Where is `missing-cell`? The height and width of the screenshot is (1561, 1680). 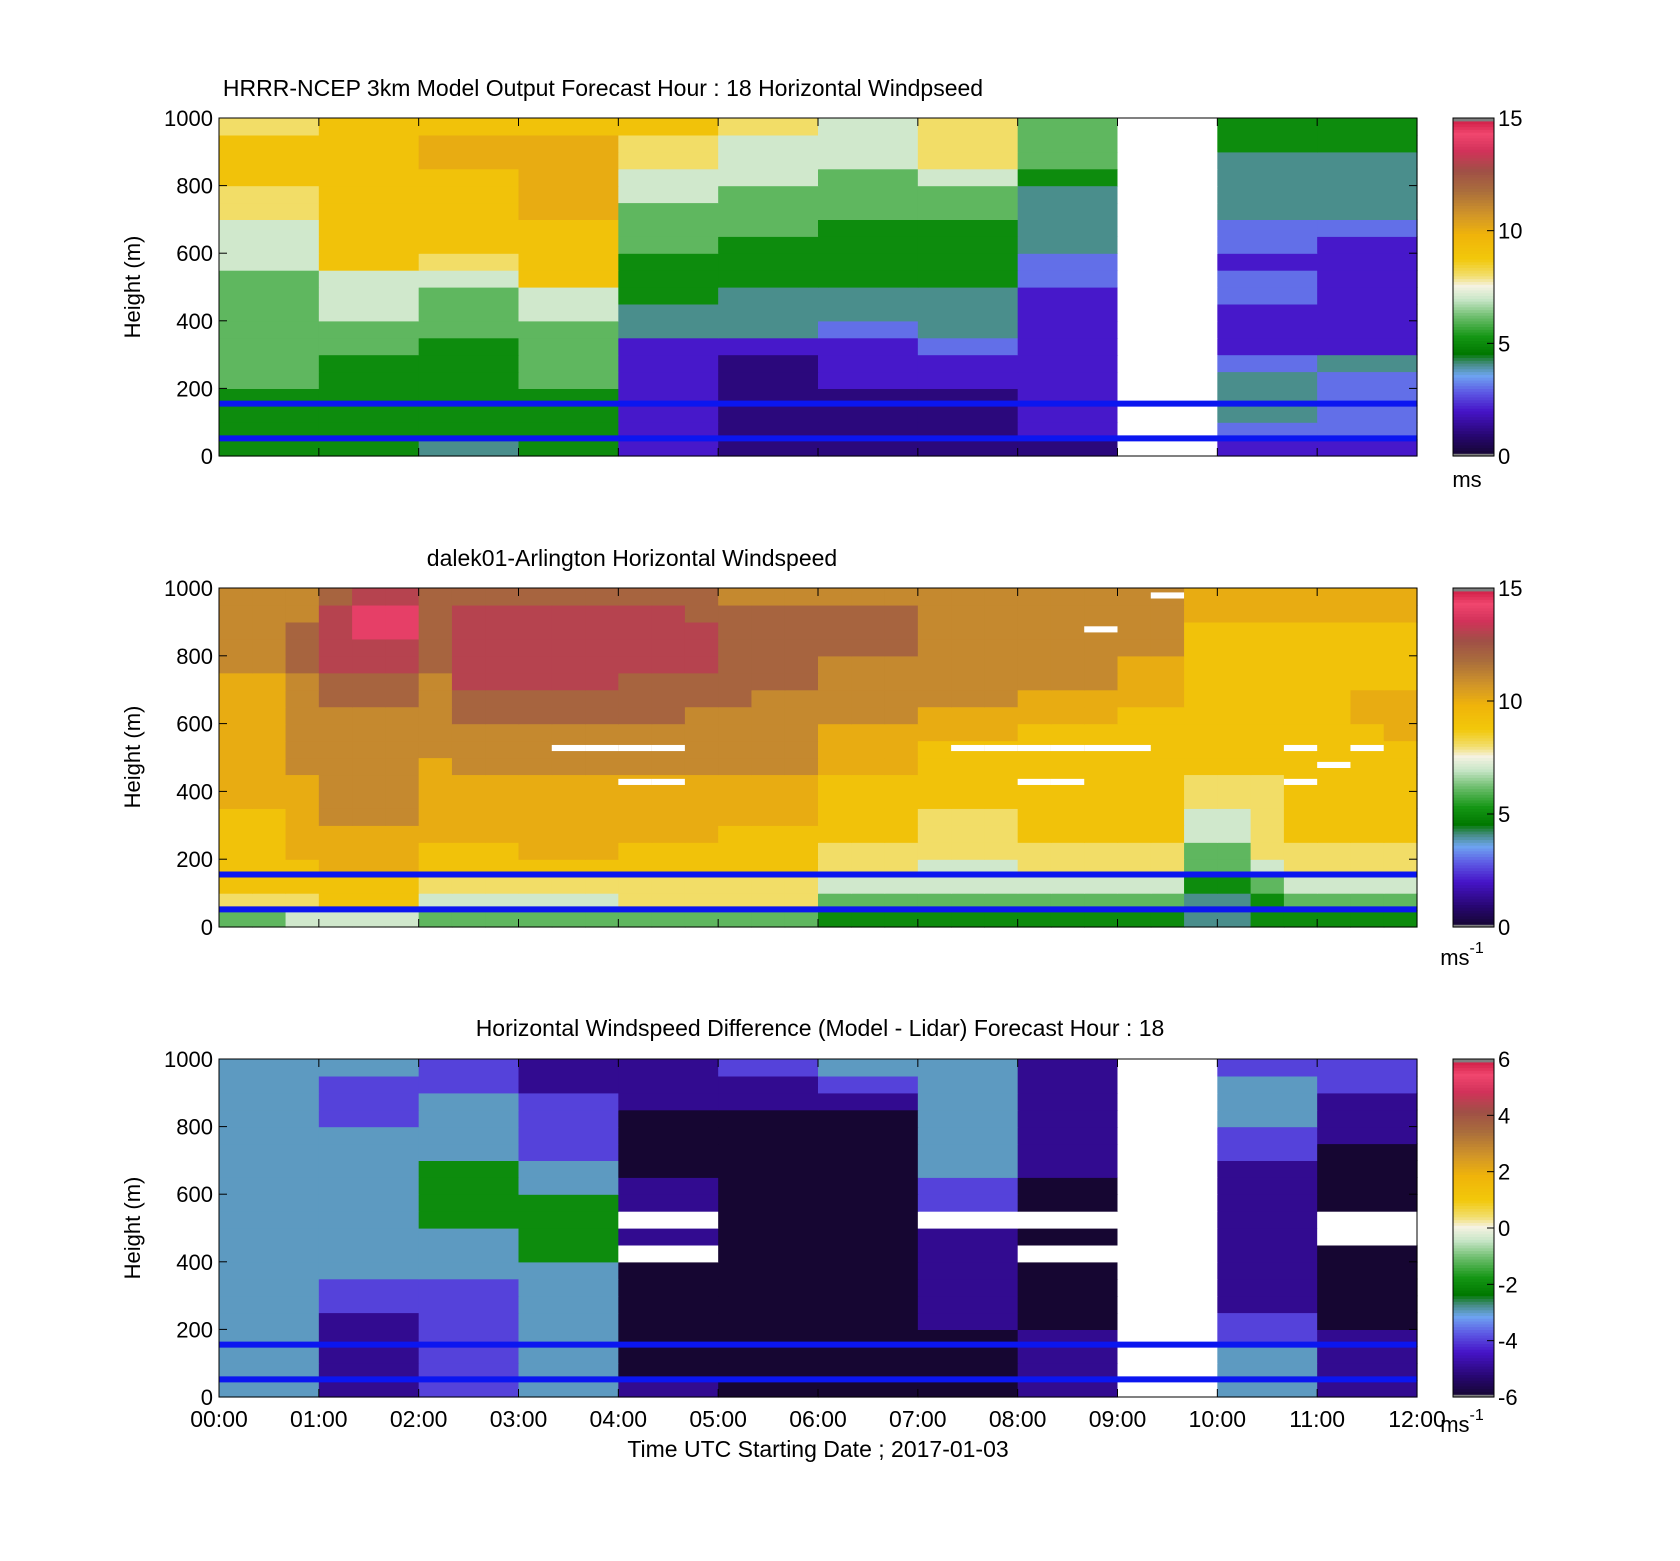
missing-cell is located at coordinates (1001, 748).